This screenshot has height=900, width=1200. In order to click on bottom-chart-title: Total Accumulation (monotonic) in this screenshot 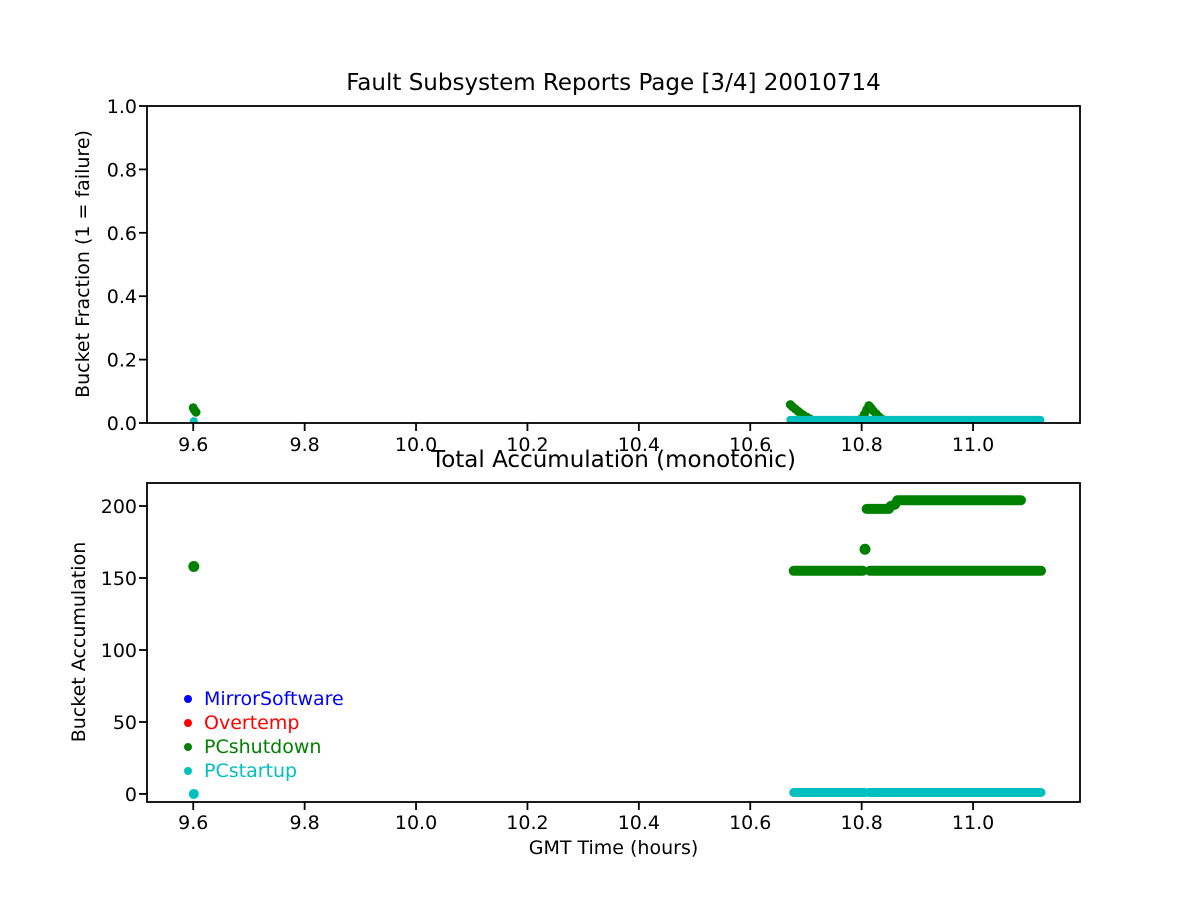, I will do `click(613, 460)`.